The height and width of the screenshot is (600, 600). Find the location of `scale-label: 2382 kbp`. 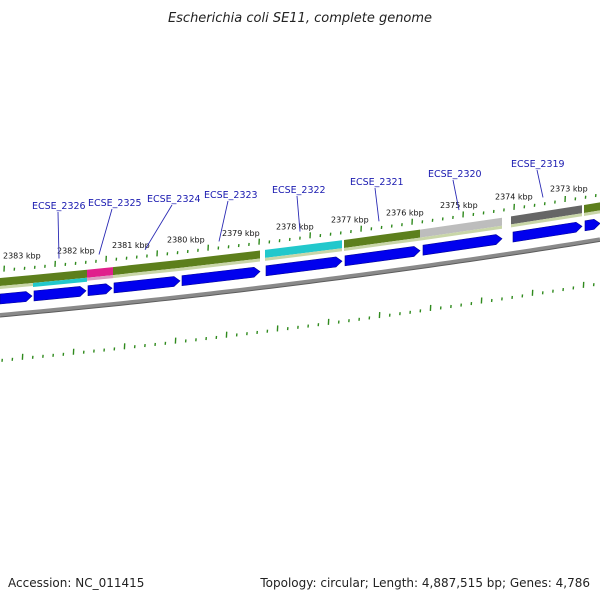

scale-label: 2382 kbp is located at coordinates (76, 251).